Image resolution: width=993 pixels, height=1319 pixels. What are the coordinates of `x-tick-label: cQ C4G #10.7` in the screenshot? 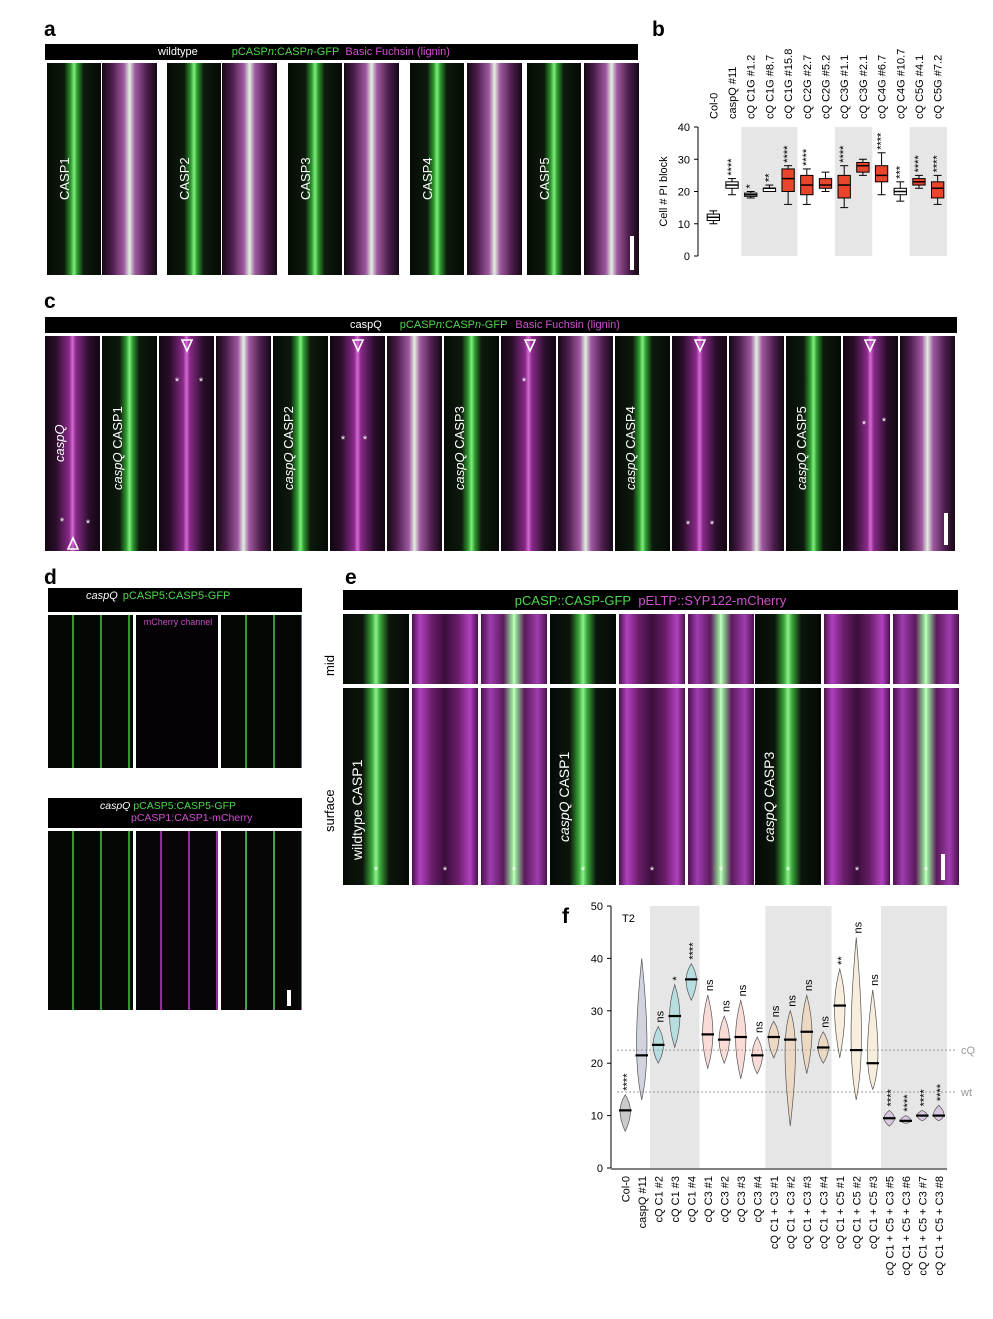 It's located at (901, 84).